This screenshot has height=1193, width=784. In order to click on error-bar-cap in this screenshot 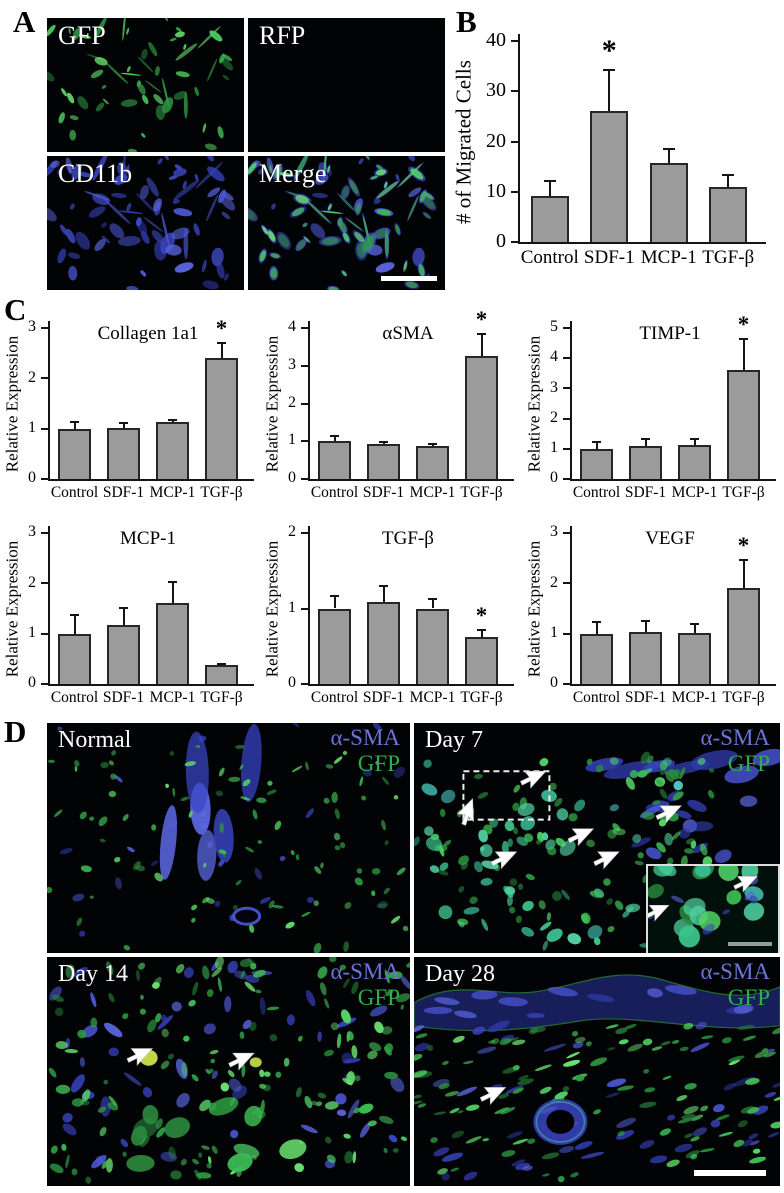, I will do `click(549, 180)`.